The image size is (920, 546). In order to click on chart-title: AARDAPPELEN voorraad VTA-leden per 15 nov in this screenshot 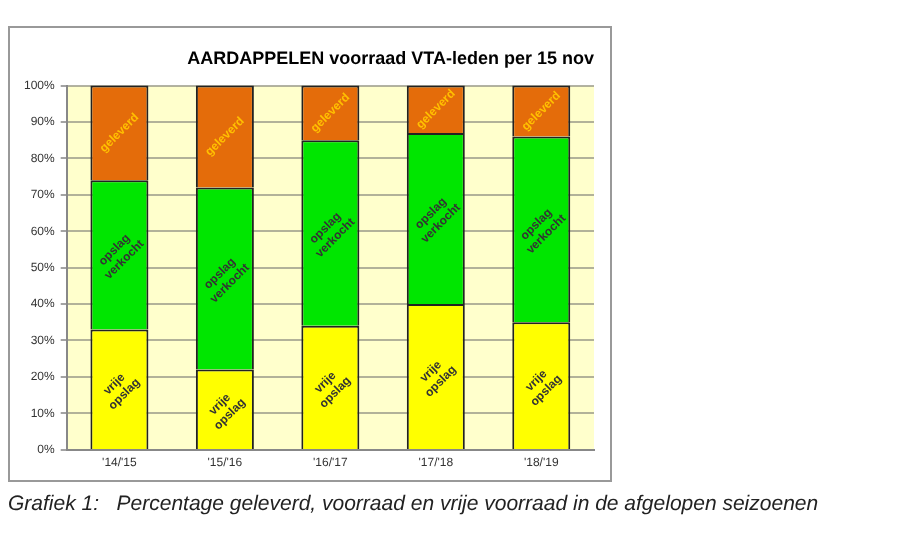, I will do `click(390, 57)`.